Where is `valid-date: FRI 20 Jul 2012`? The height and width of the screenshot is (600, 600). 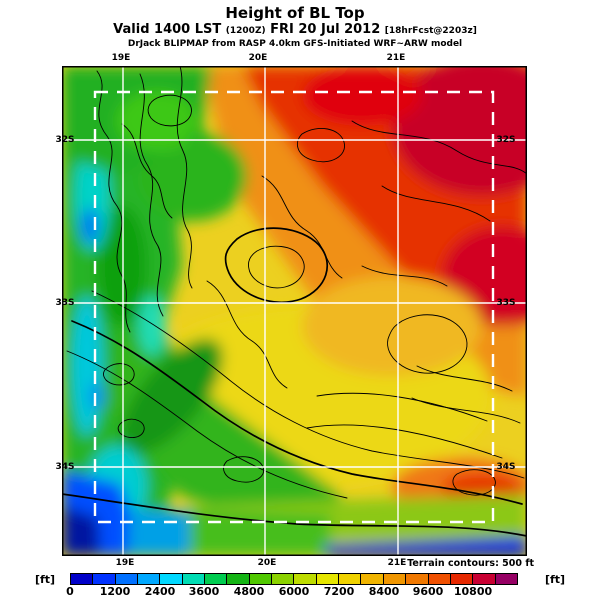
valid-date: FRI 20 Jul 2012 is located at coordinates (325, 29).